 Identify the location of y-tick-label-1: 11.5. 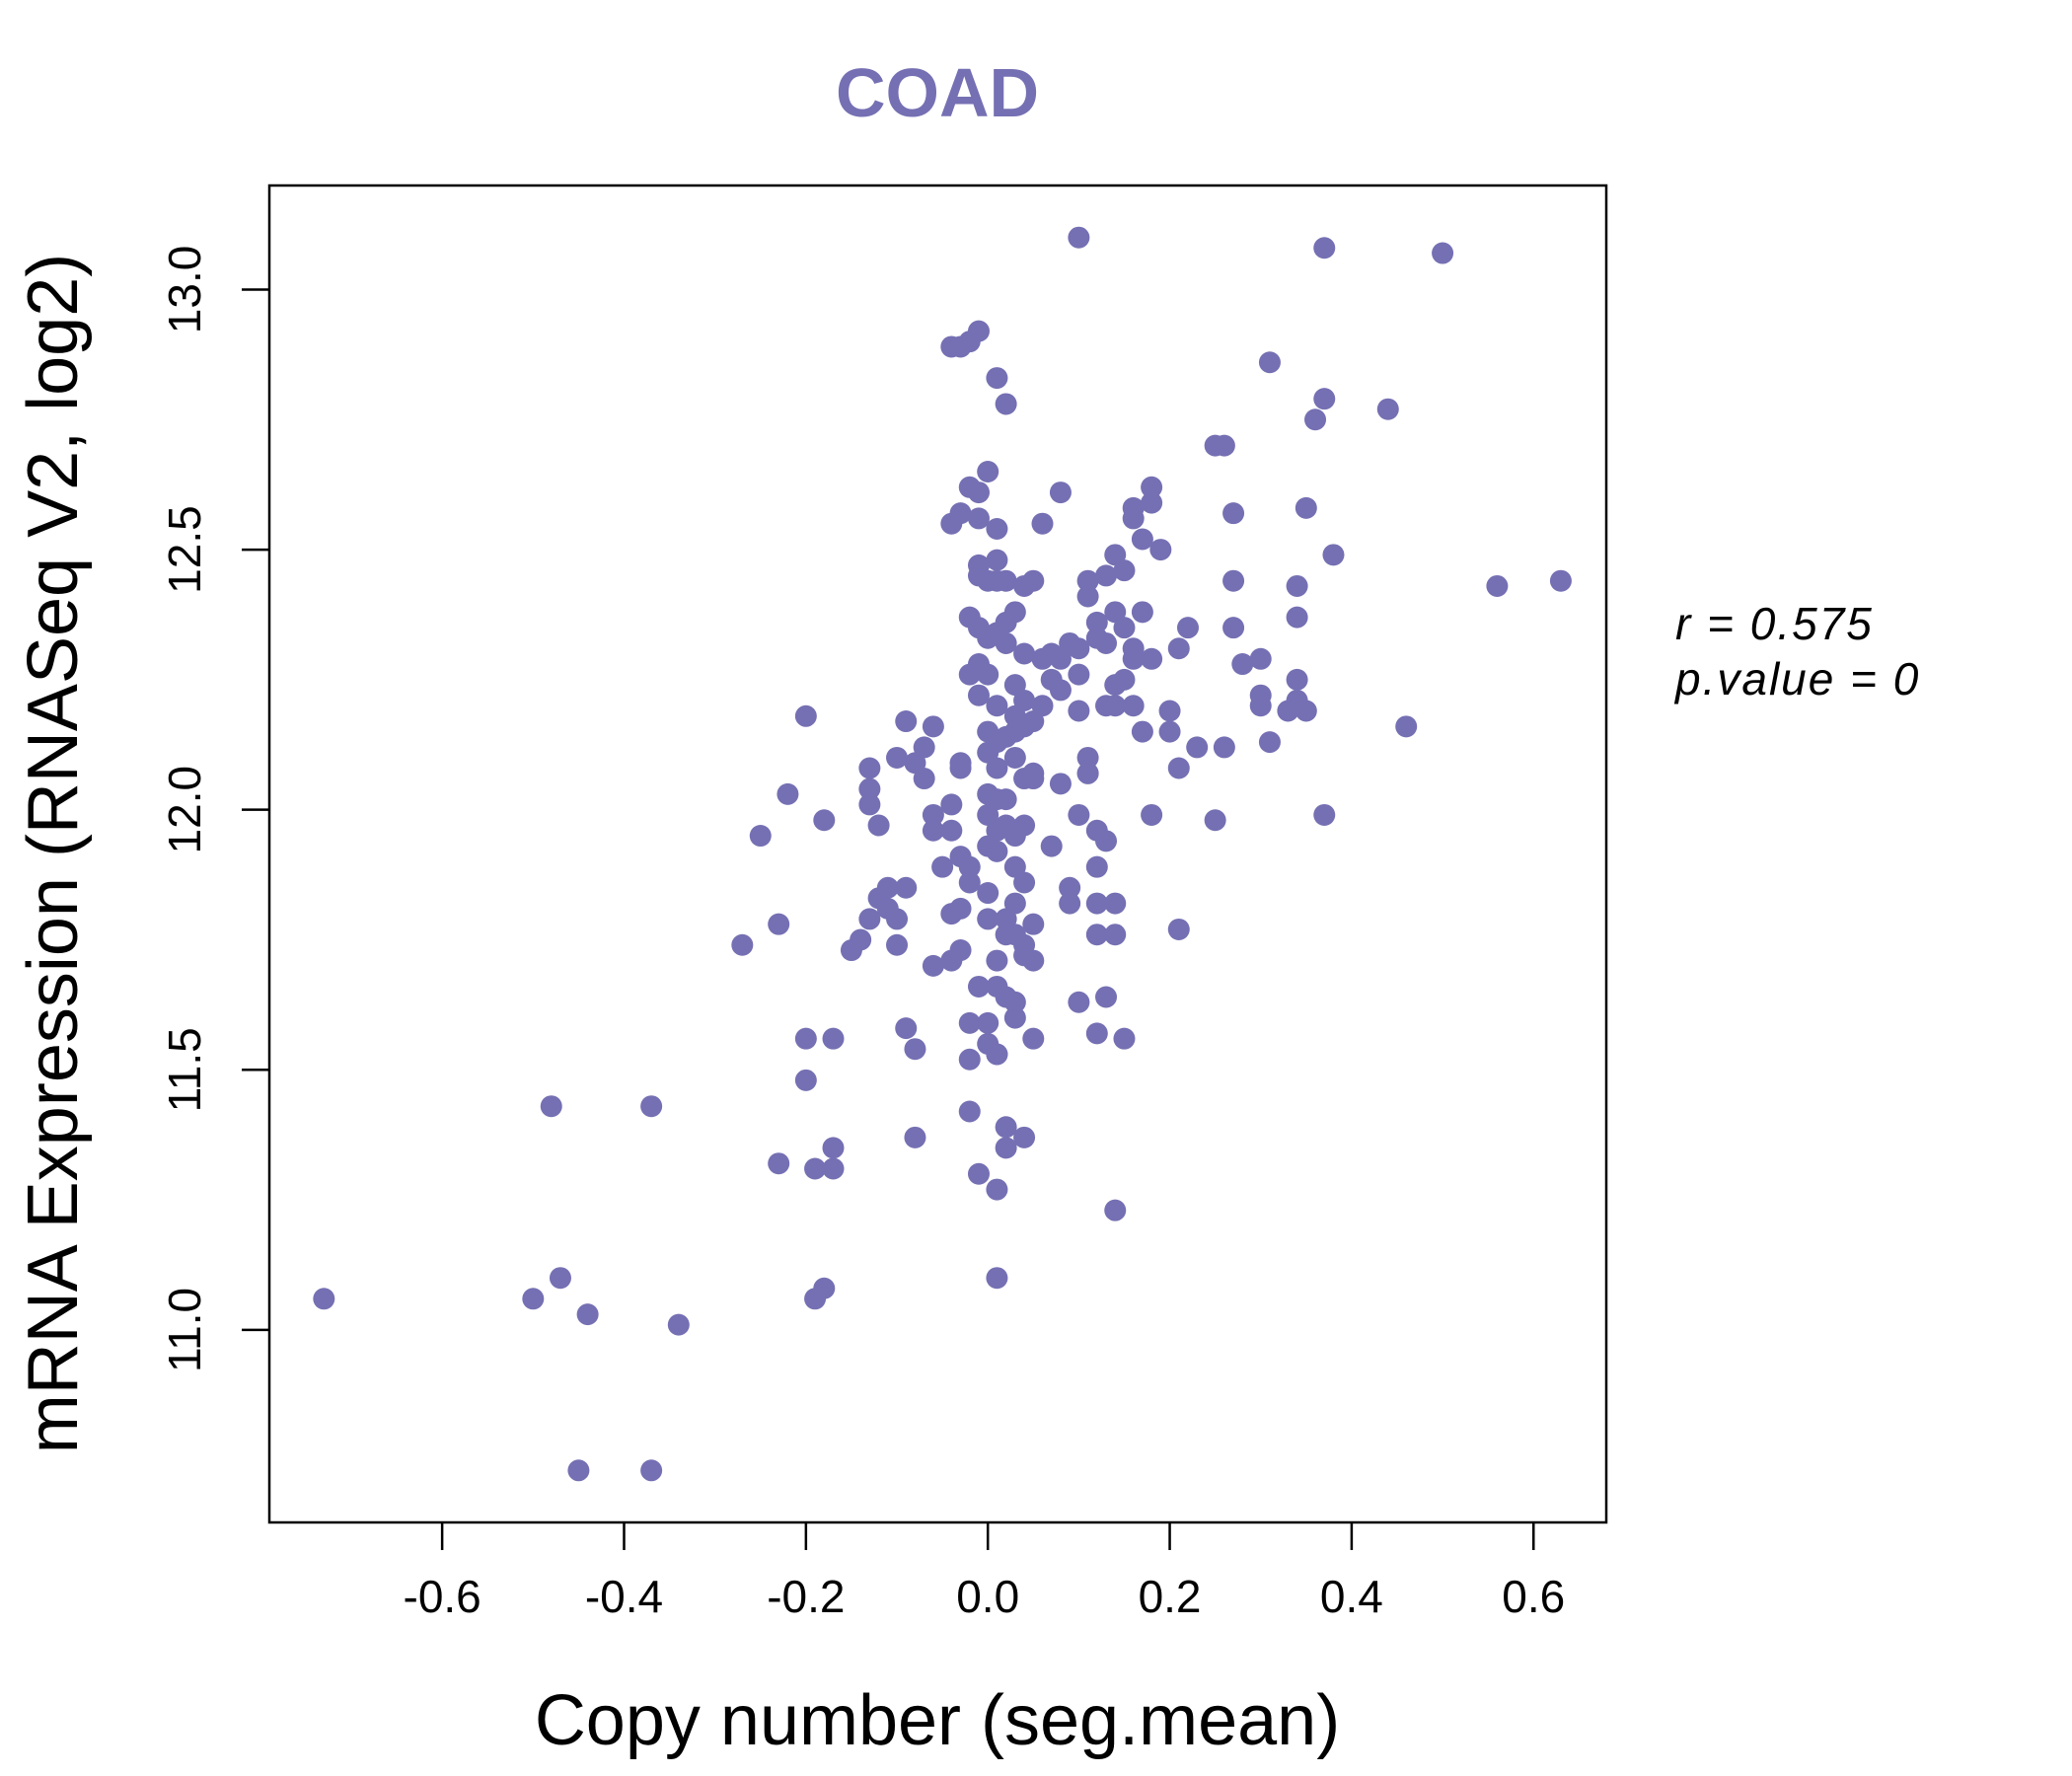
(185, 1069).